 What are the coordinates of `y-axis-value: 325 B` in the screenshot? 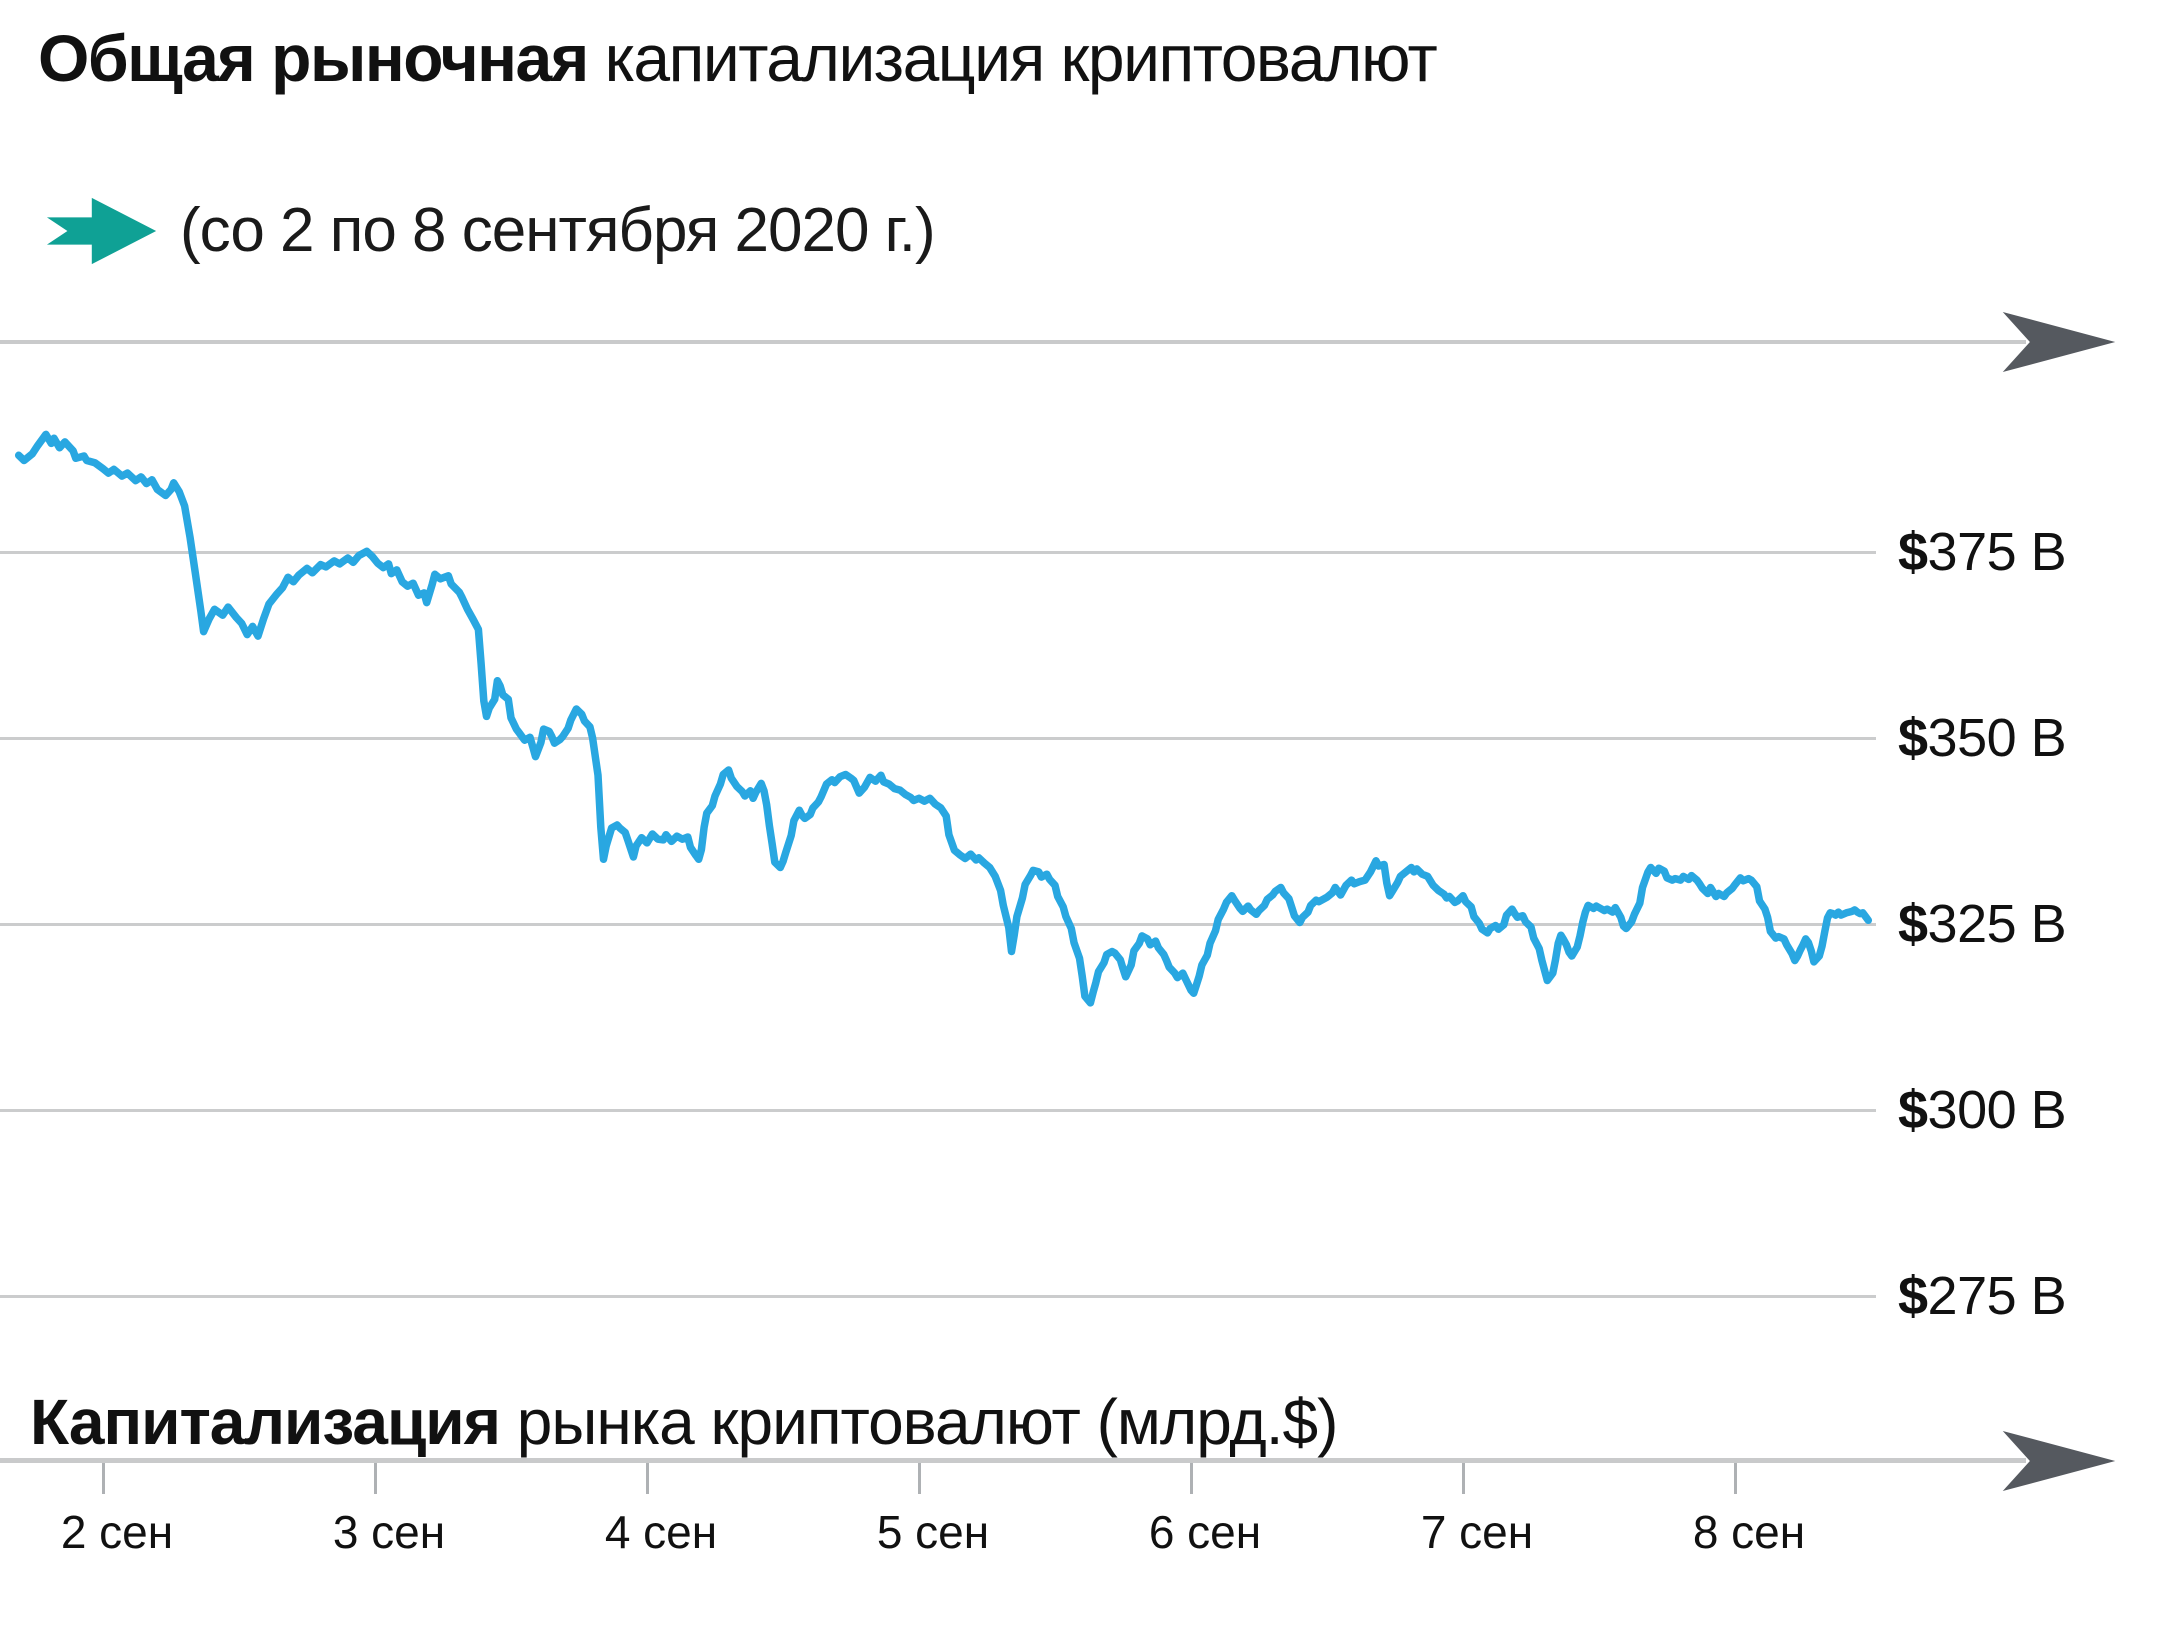 It's located at (1997, 924).